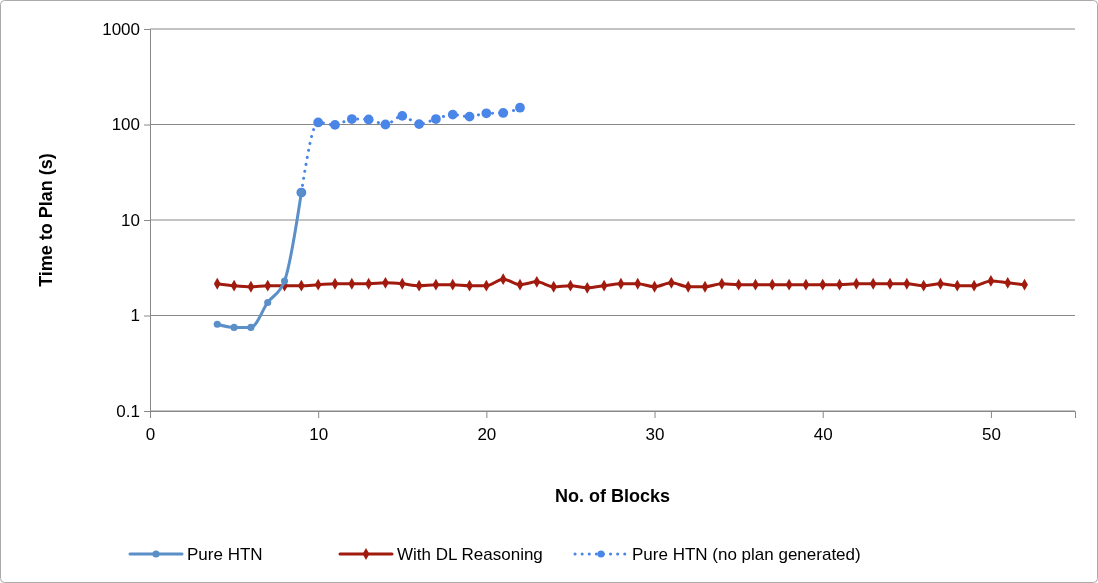 The width and height of the screenshot is (1098, 583). I want to click on x-tick-label: 40, so click(823, 435).